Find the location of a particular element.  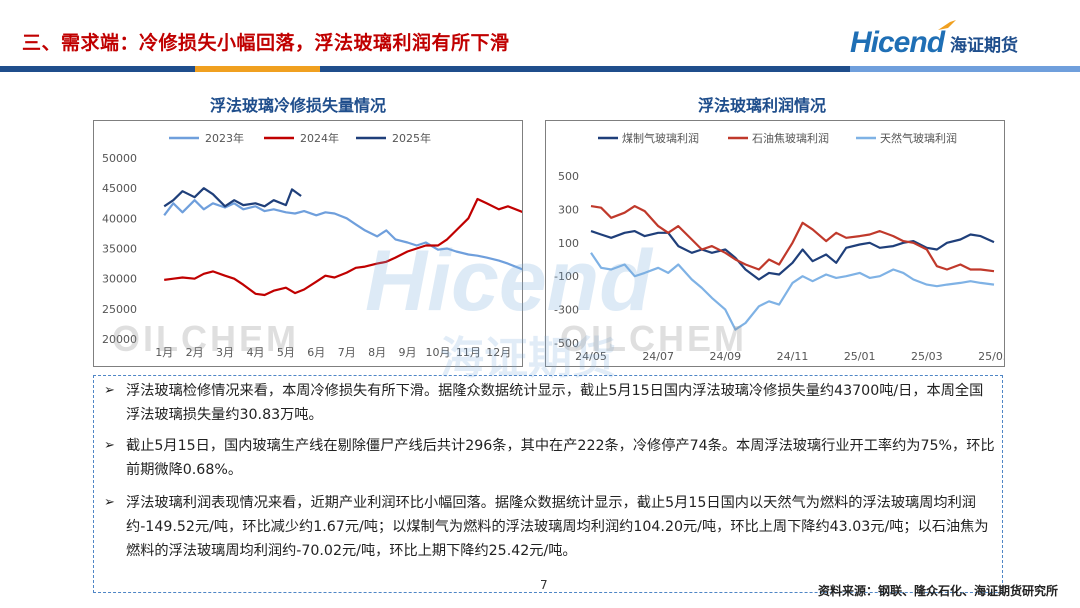

page-title: 三、需求端：冷修损失小幅回落，浮法玻璃利润有所下滑 is located at coordinates (266, 43).